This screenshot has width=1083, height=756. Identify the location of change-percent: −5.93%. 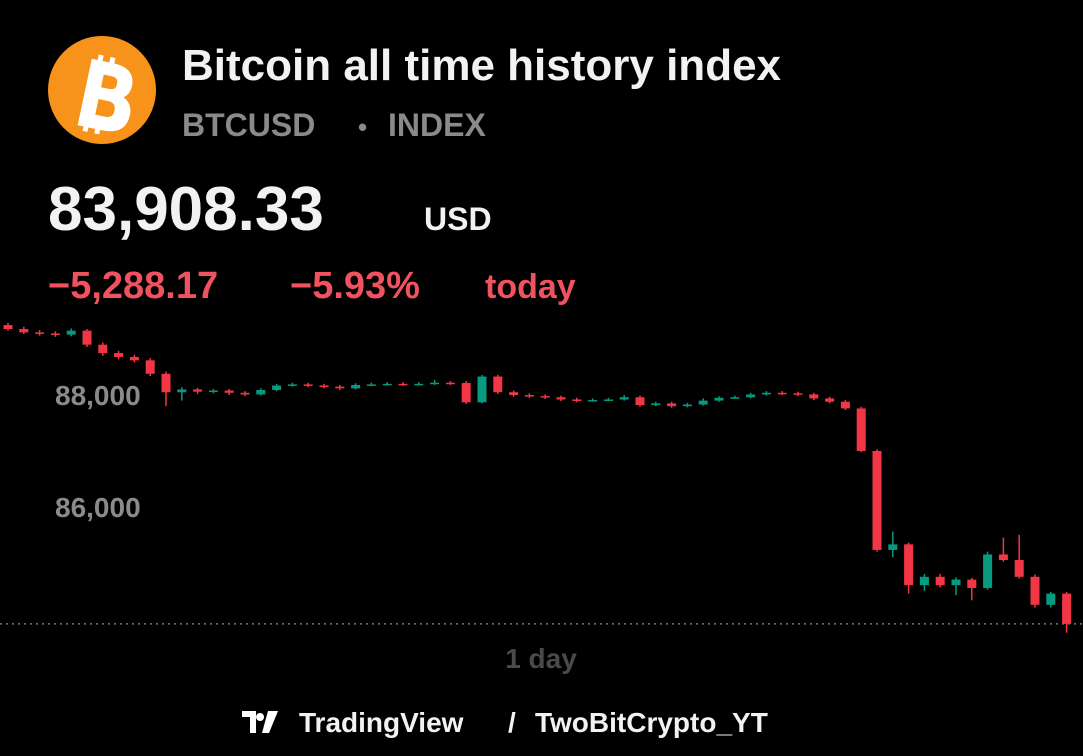
(355, 286).